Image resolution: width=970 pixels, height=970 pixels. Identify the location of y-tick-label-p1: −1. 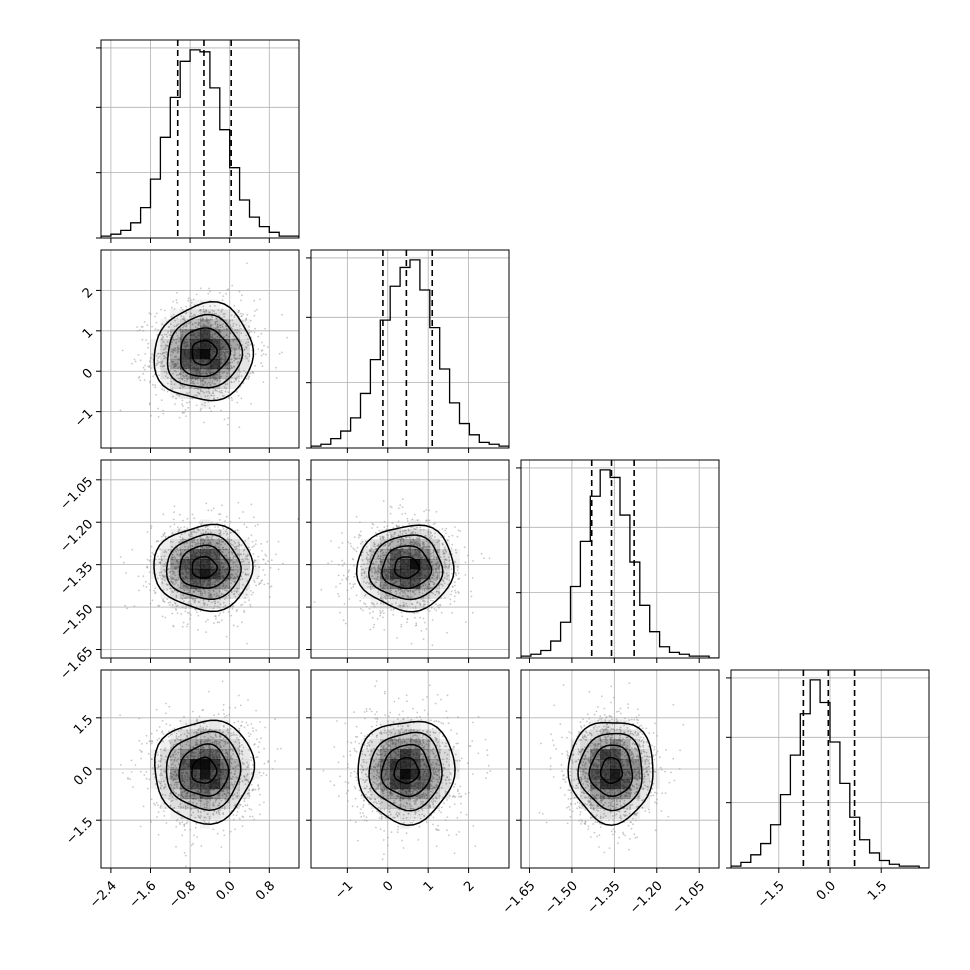
(84, 418).